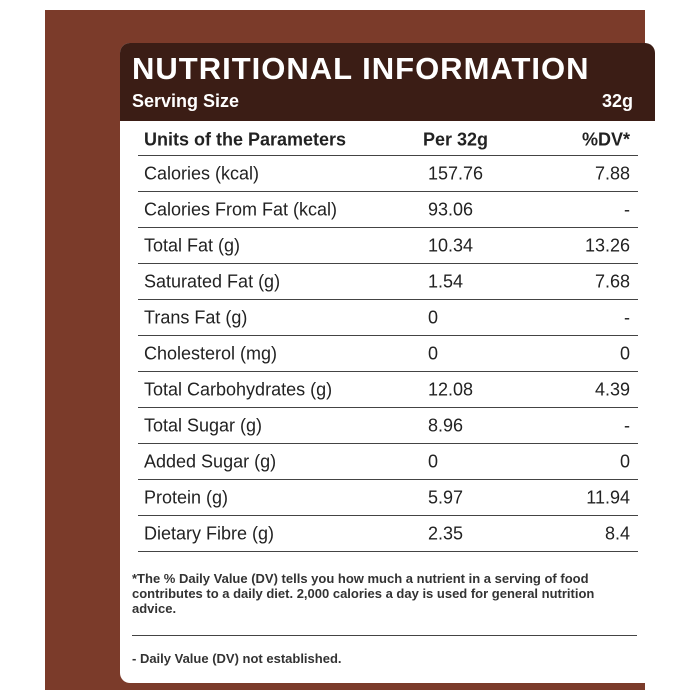 The image size is (690, 700). I want to click on table-cell: Protein (g), so click(186, 497).